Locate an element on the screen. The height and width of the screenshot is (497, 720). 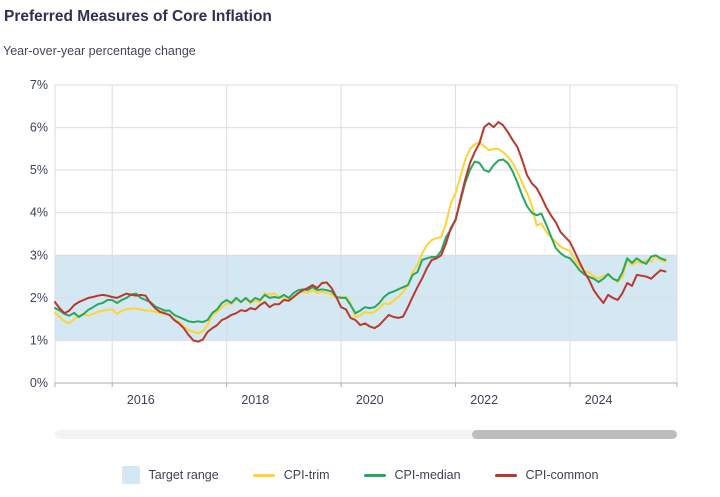
chart-legend: Target range CPI-trim CPI-median CPI-common is located at coordinates (360, 475).